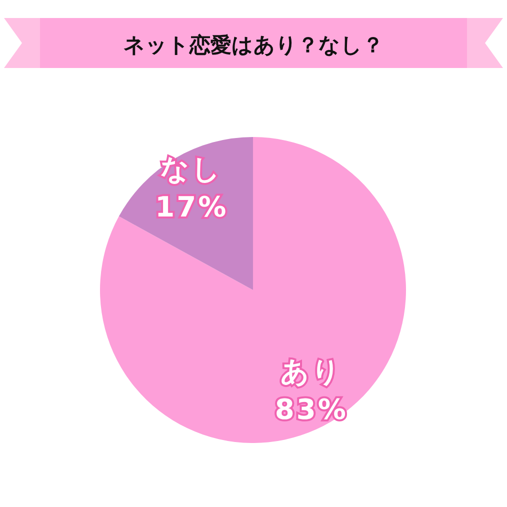 The width and height of the screenshot is (507, 507). I want to click on data-label: 83%, so click(311, 409).